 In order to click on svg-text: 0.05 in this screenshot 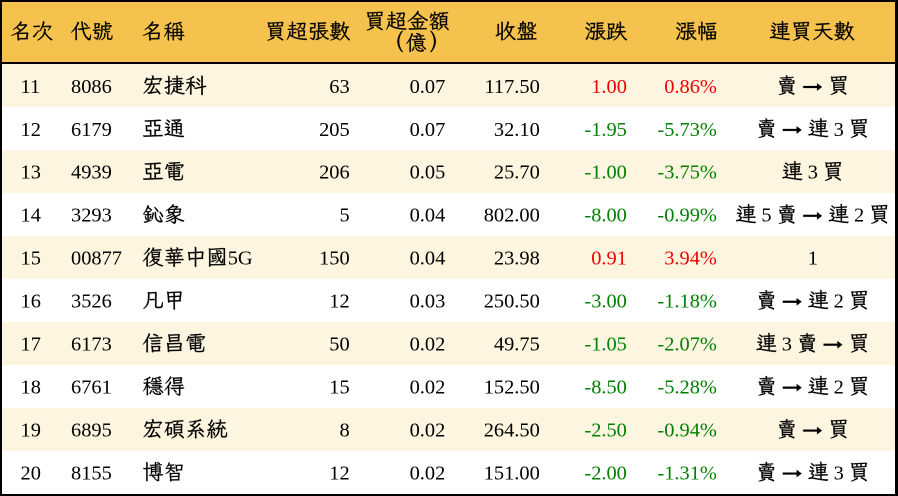, I will do `click(428, 173)`.